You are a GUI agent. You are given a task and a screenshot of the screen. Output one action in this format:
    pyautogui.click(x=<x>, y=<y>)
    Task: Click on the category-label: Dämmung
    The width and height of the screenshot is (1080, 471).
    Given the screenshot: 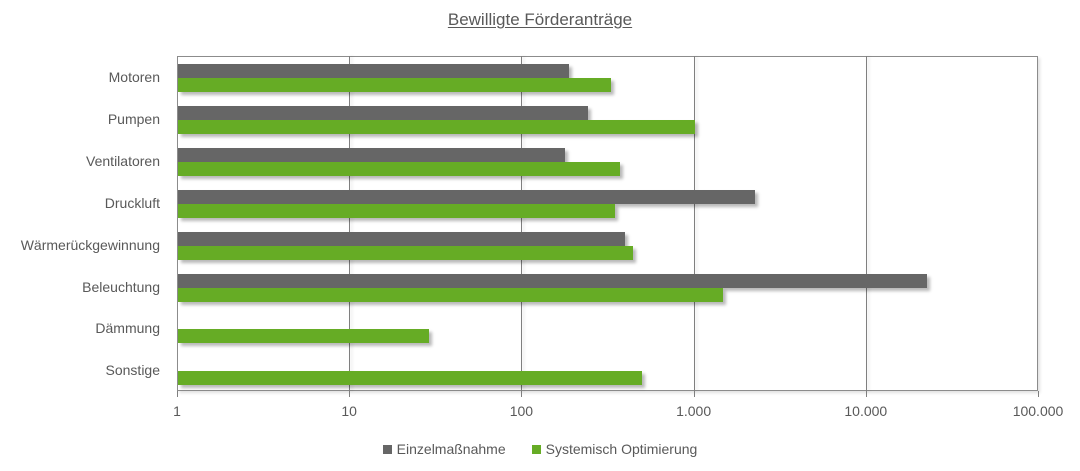 What is the action you would take?
    pyautogui.click(x=127, y=328)
    